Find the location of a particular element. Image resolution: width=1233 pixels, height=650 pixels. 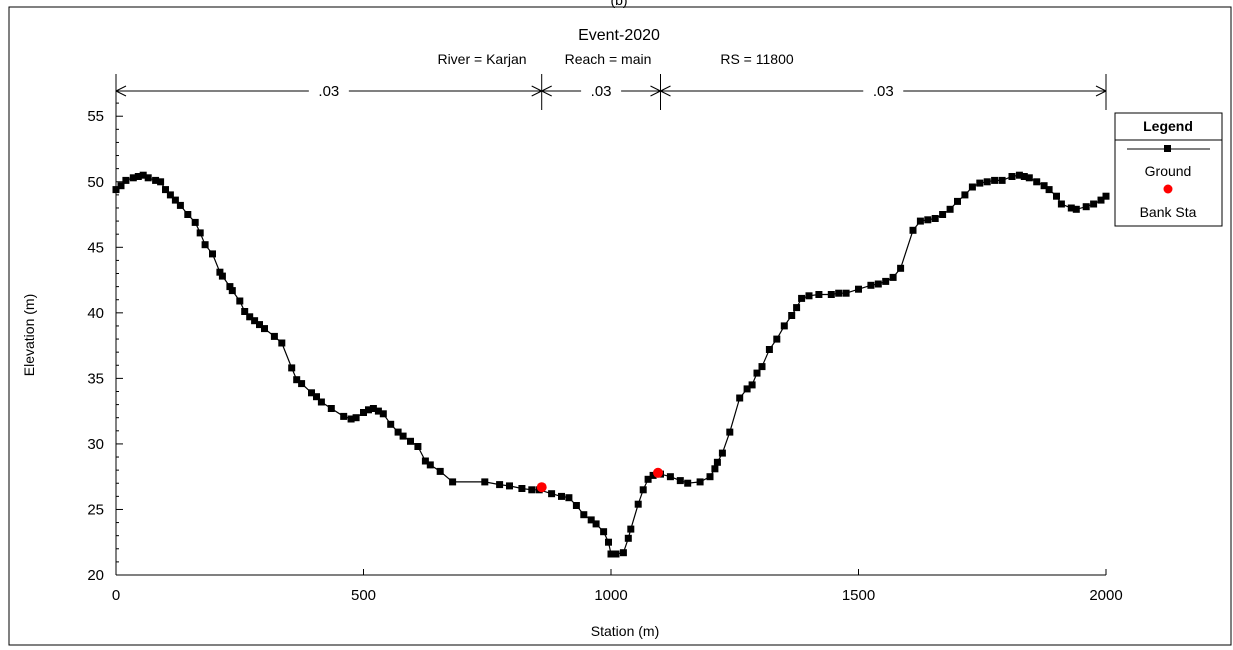

y-tick-label: 50 is located at coordinates (95, 182).